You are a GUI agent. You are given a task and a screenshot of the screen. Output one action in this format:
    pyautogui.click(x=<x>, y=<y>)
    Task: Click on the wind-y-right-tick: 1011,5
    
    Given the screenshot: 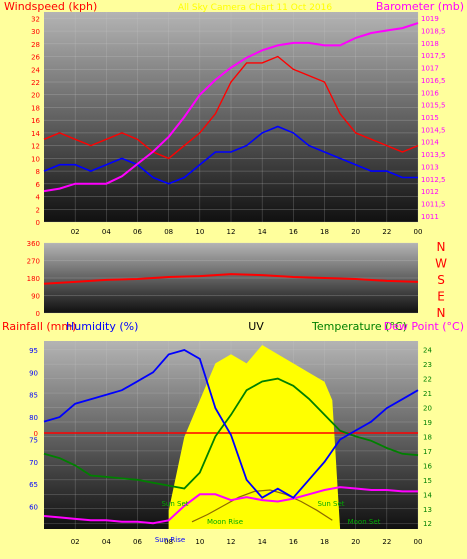 What is the action you would take?
    pyautogui.click(x=433, y=204)
    